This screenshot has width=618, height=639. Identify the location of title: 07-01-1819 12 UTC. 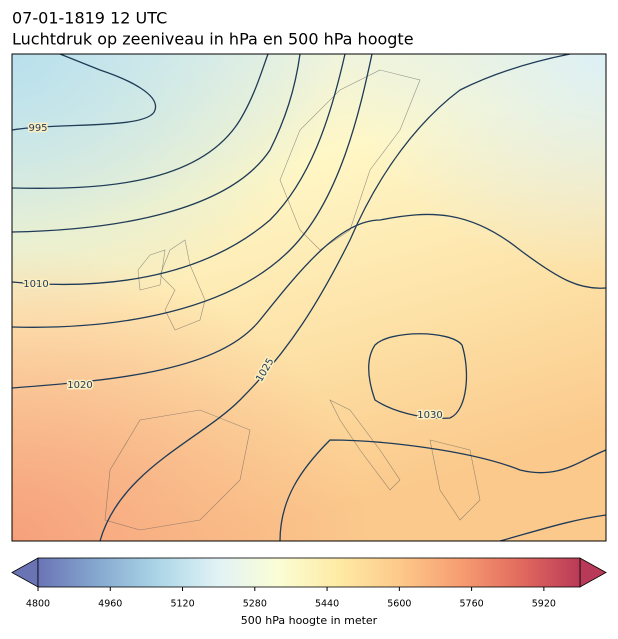
(89, 18).